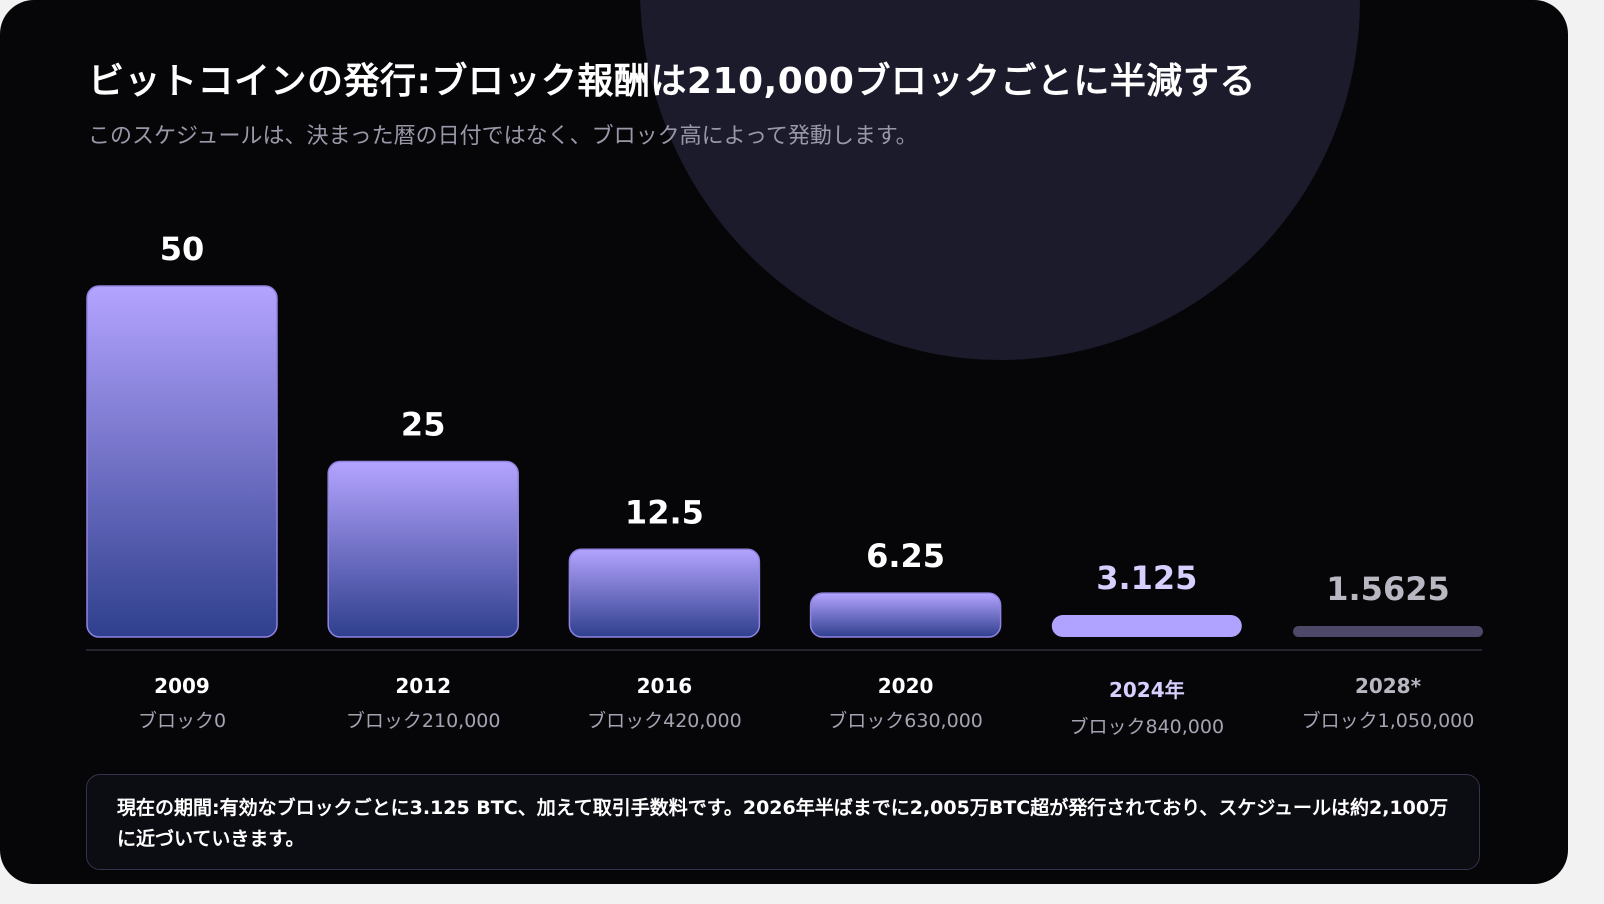 The image size is (1604, 904). What do you see at coordinates (665, 686) in the screenshot?
I see `category-label-2016: 2016` at bounding box center [665, 686].